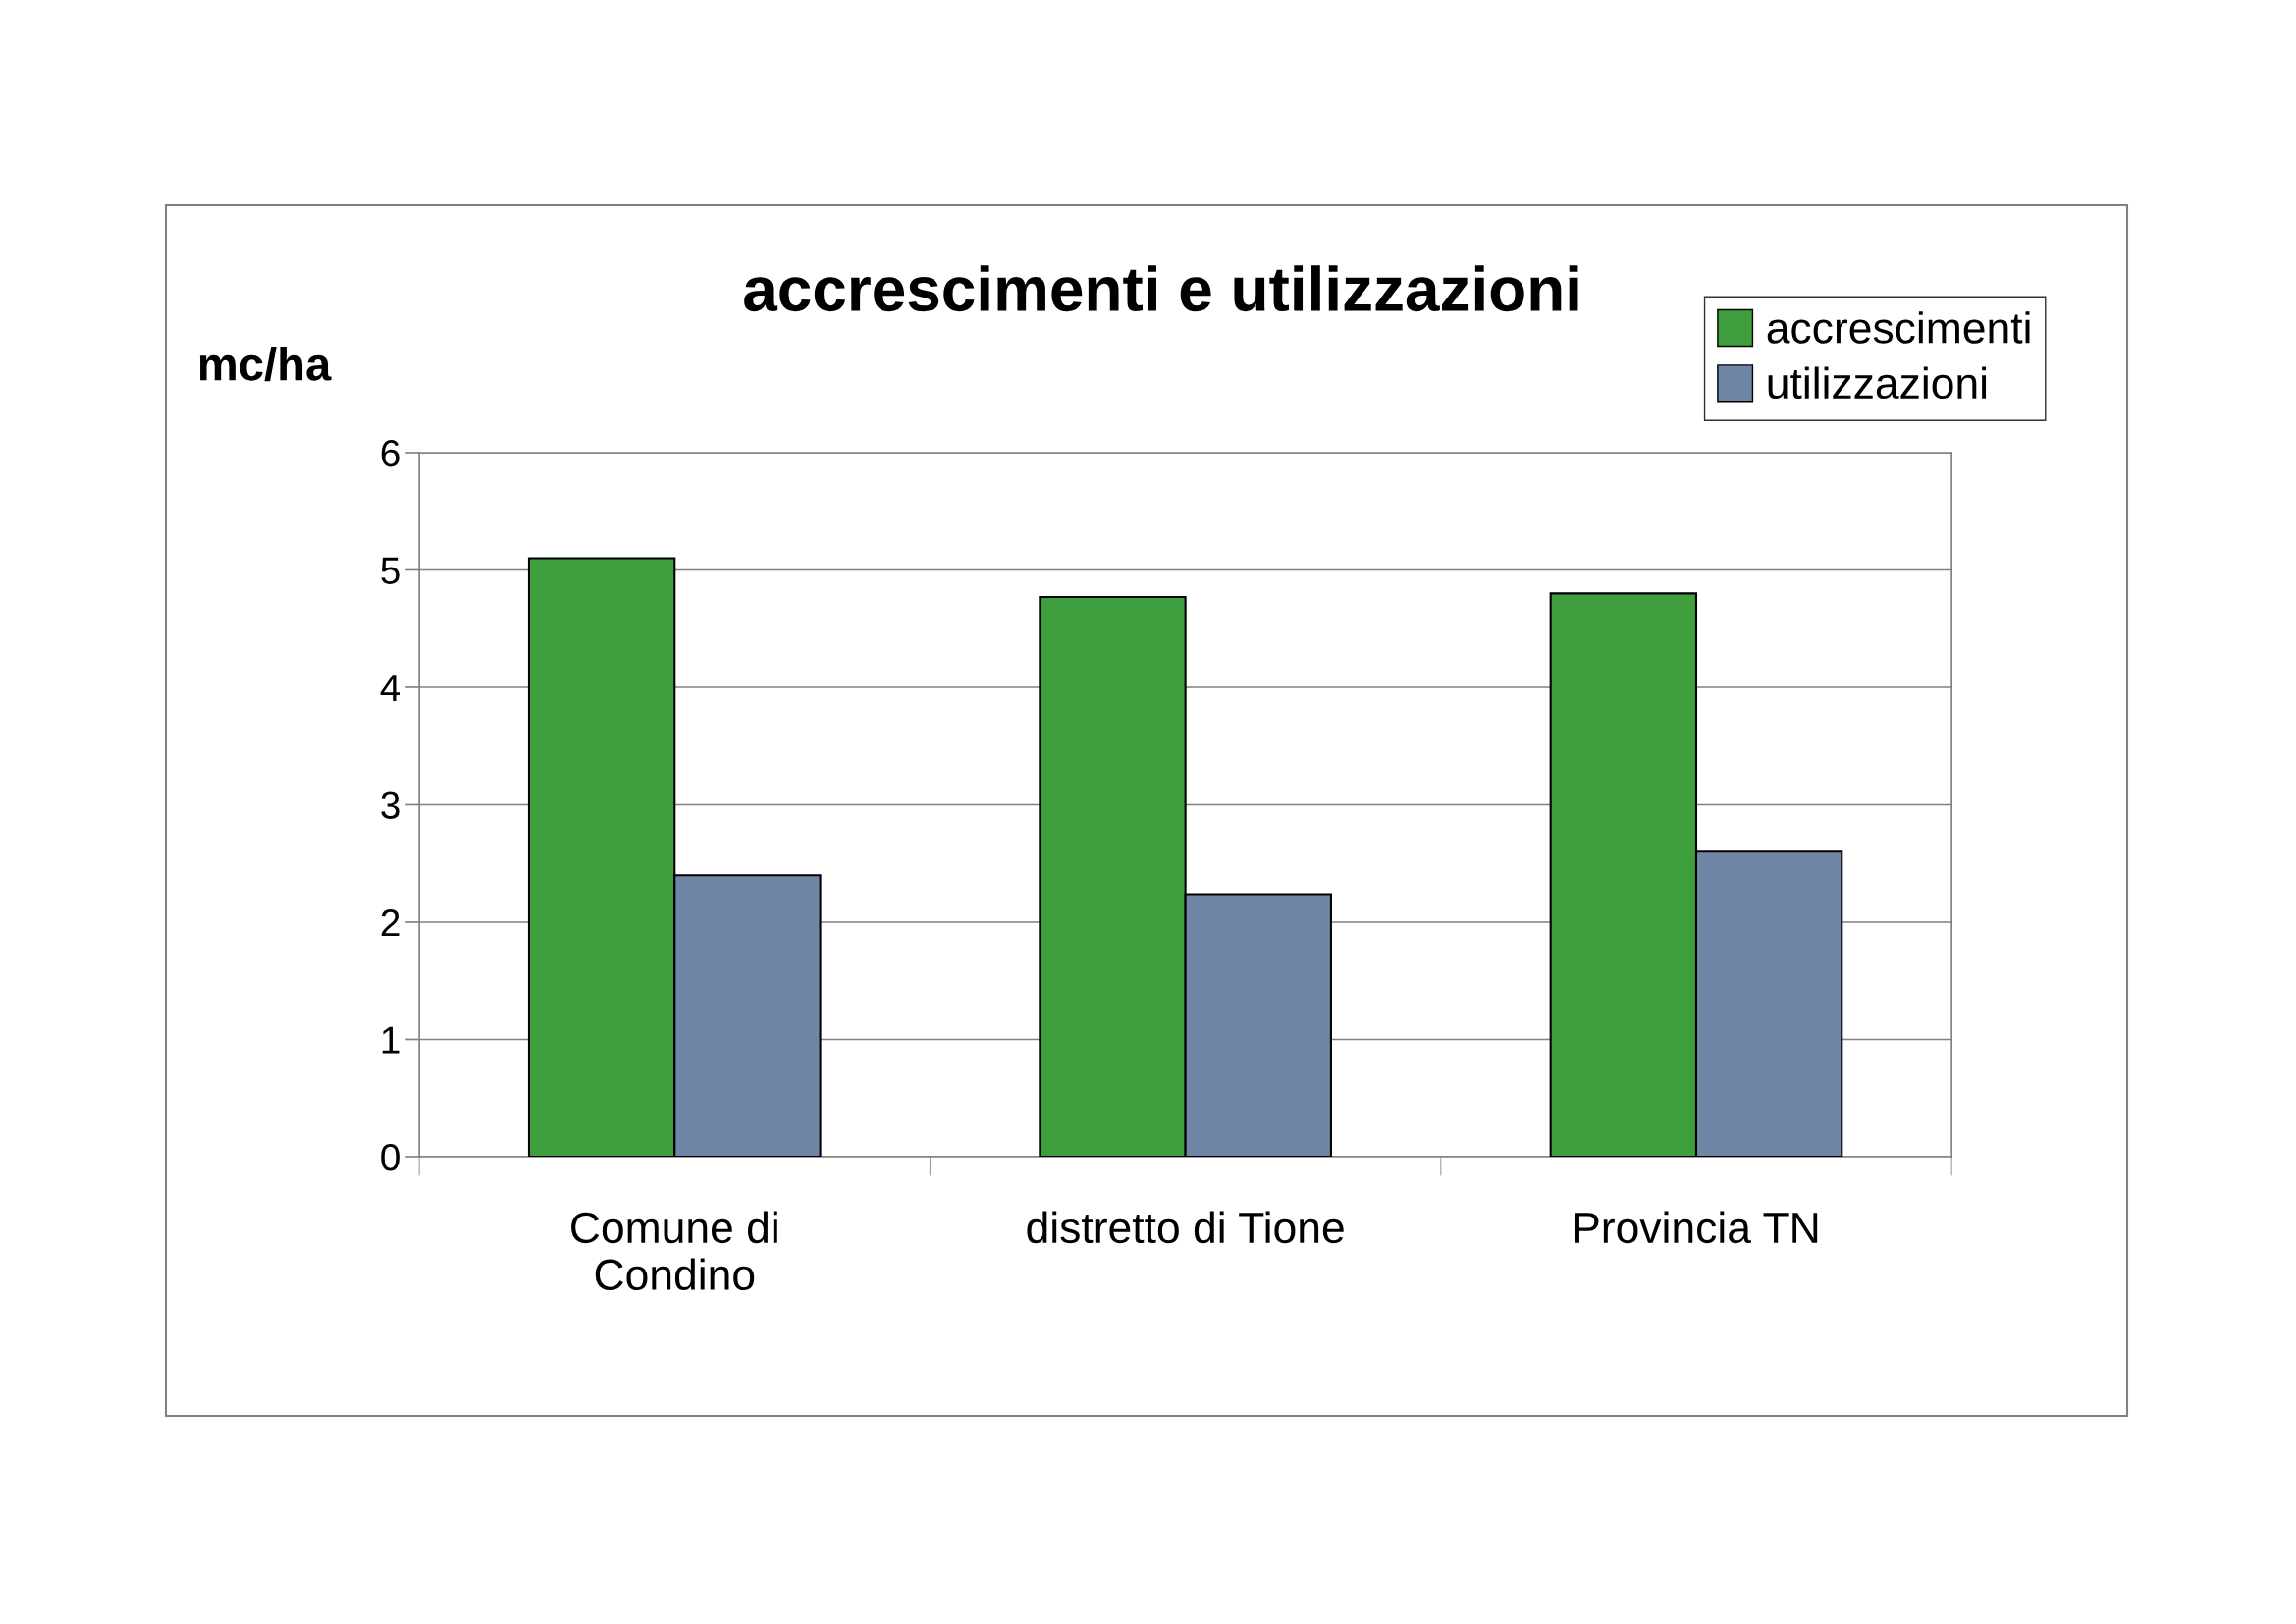 This screenshot has width=2296, height=1624. I want to click on chart-title: accrescimenti e utilizzazioni, so click(1161, 288).